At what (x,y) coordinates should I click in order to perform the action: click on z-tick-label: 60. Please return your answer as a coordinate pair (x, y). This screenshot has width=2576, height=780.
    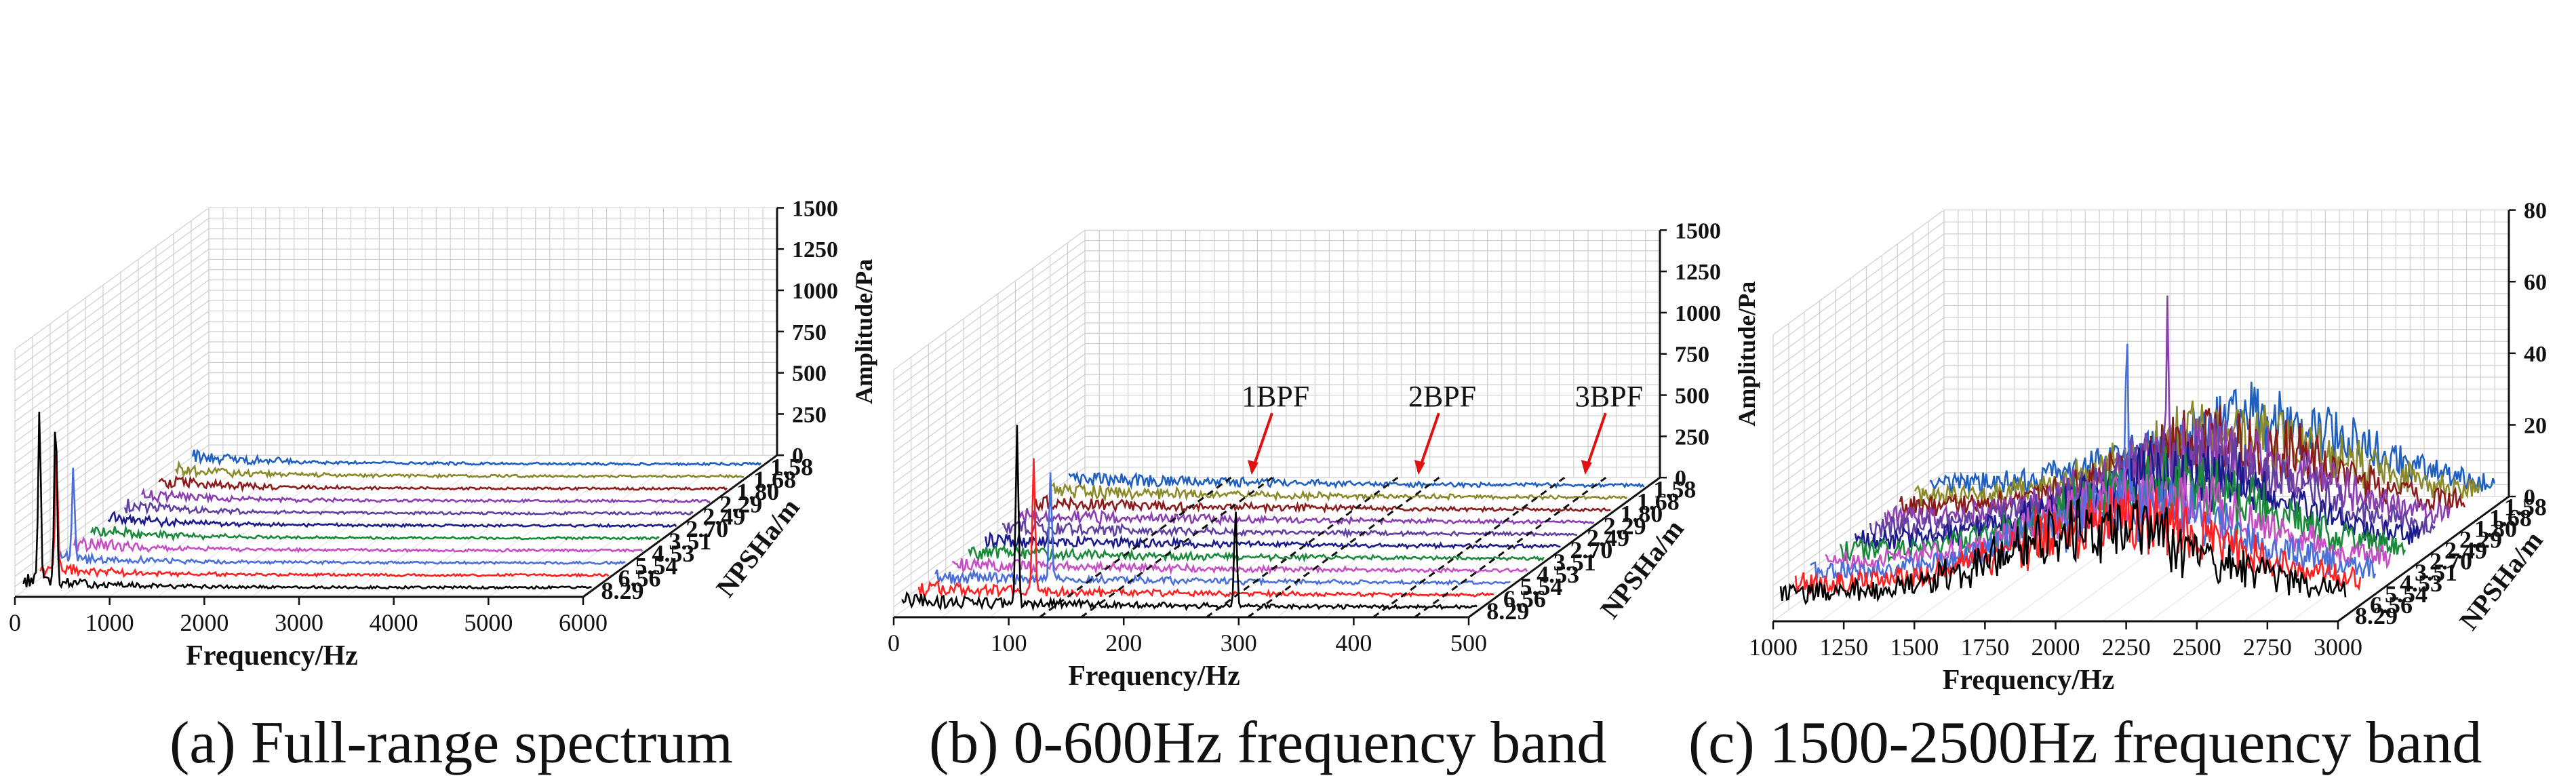
    Looking at the image, I should click on (2535, 282).